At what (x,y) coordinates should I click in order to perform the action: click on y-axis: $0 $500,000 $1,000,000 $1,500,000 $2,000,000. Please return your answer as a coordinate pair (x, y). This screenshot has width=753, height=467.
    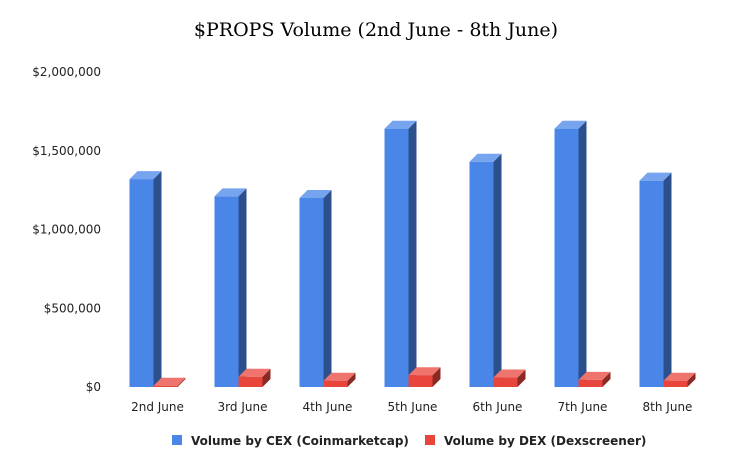
    Looking at the image, I should click on (66, 229).